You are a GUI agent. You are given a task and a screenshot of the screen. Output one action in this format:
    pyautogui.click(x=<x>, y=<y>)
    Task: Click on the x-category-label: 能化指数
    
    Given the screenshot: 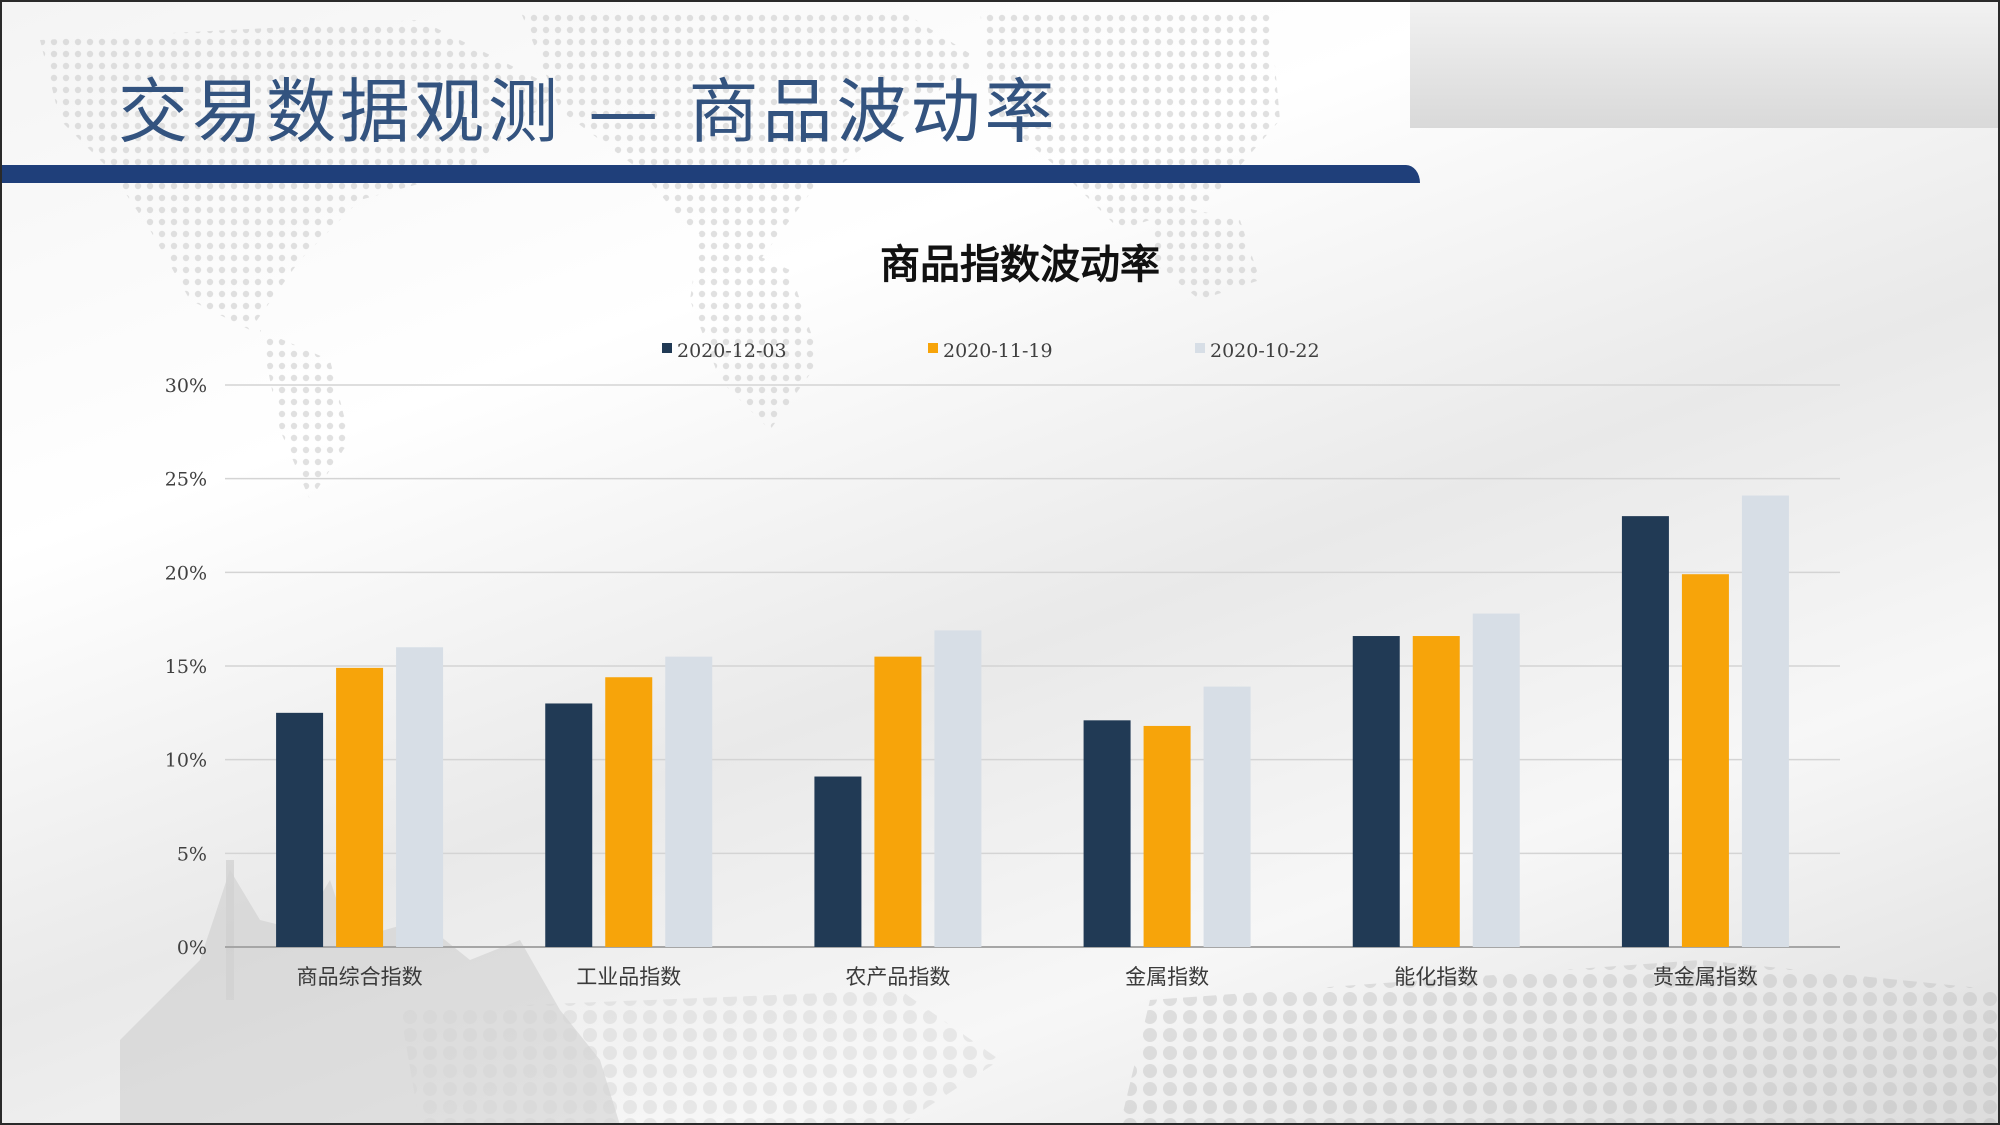 What is the action you would take?
    pyautogui.click(x=1436, y=977)
    